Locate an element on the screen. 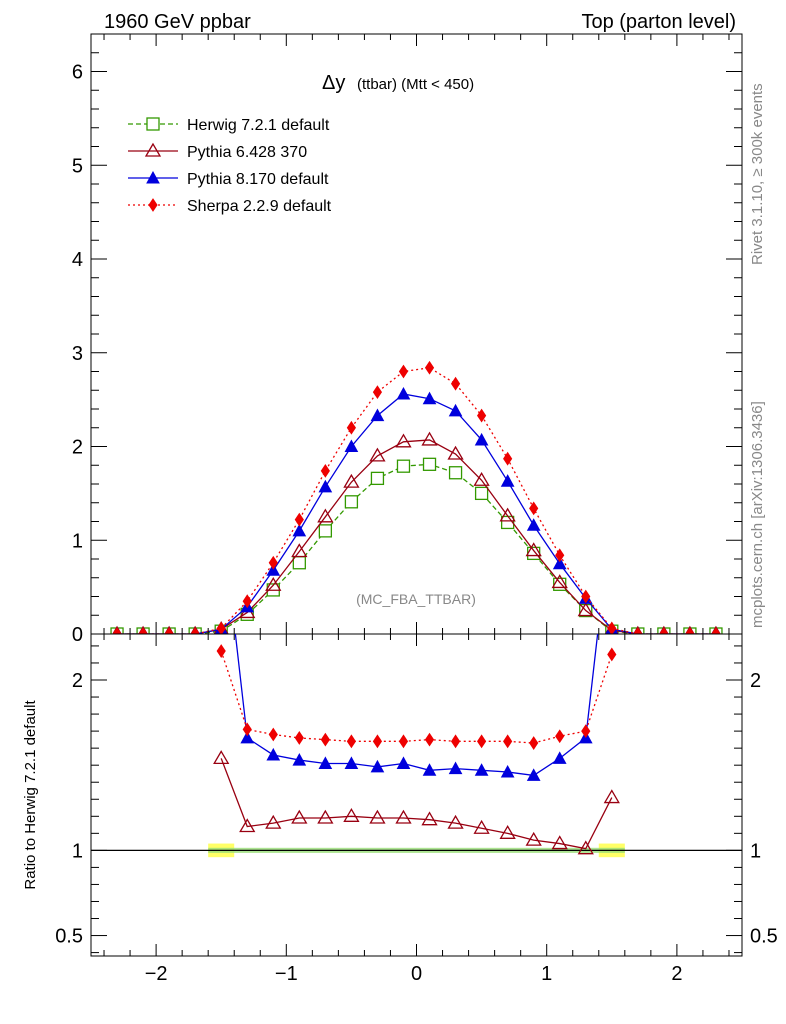 The width and height of the screenshot is (786, 1024). series-herwig-7-2-1-default is located at coordinates (416, 545).